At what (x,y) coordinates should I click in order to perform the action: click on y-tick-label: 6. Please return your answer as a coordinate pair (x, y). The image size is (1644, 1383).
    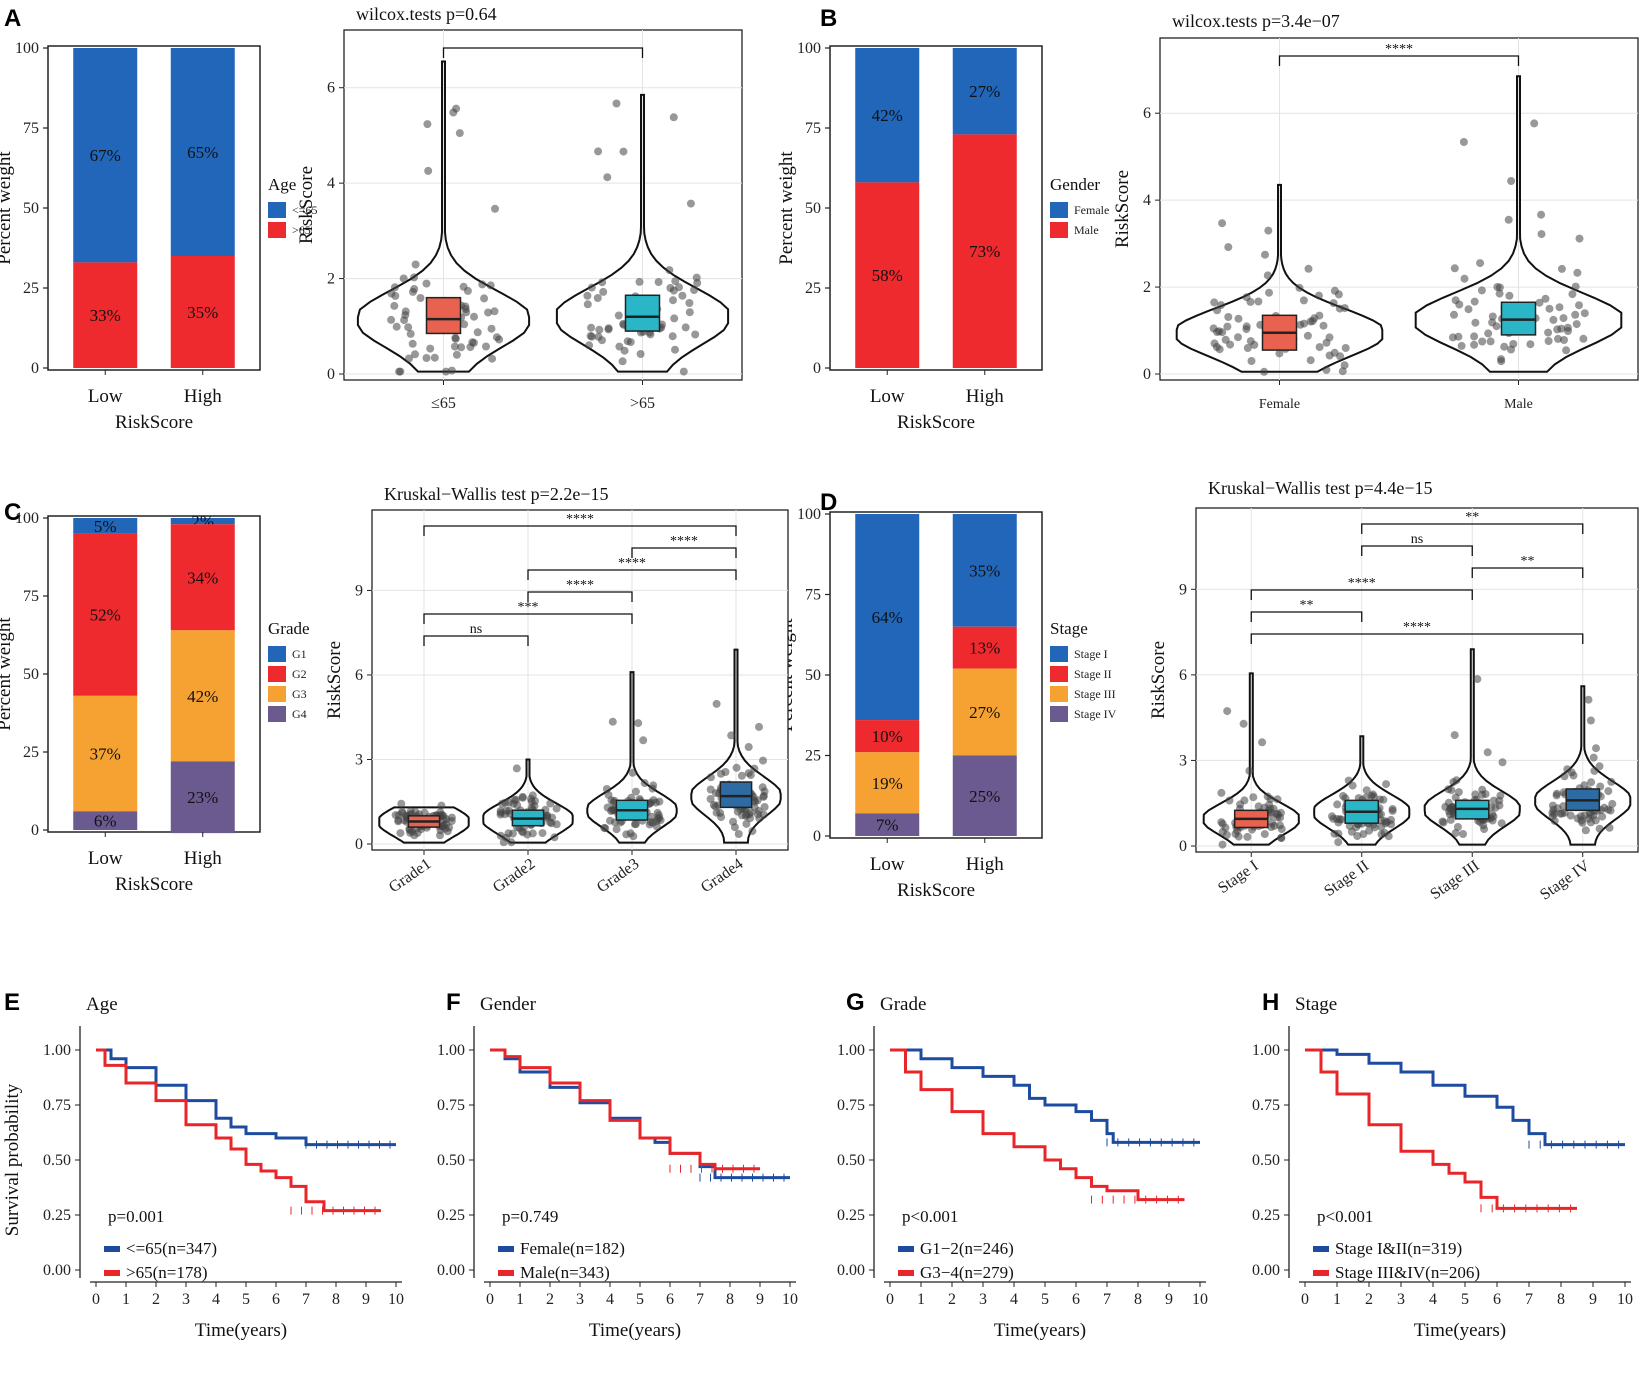
    Looking at the image, I should click on (359, 675).